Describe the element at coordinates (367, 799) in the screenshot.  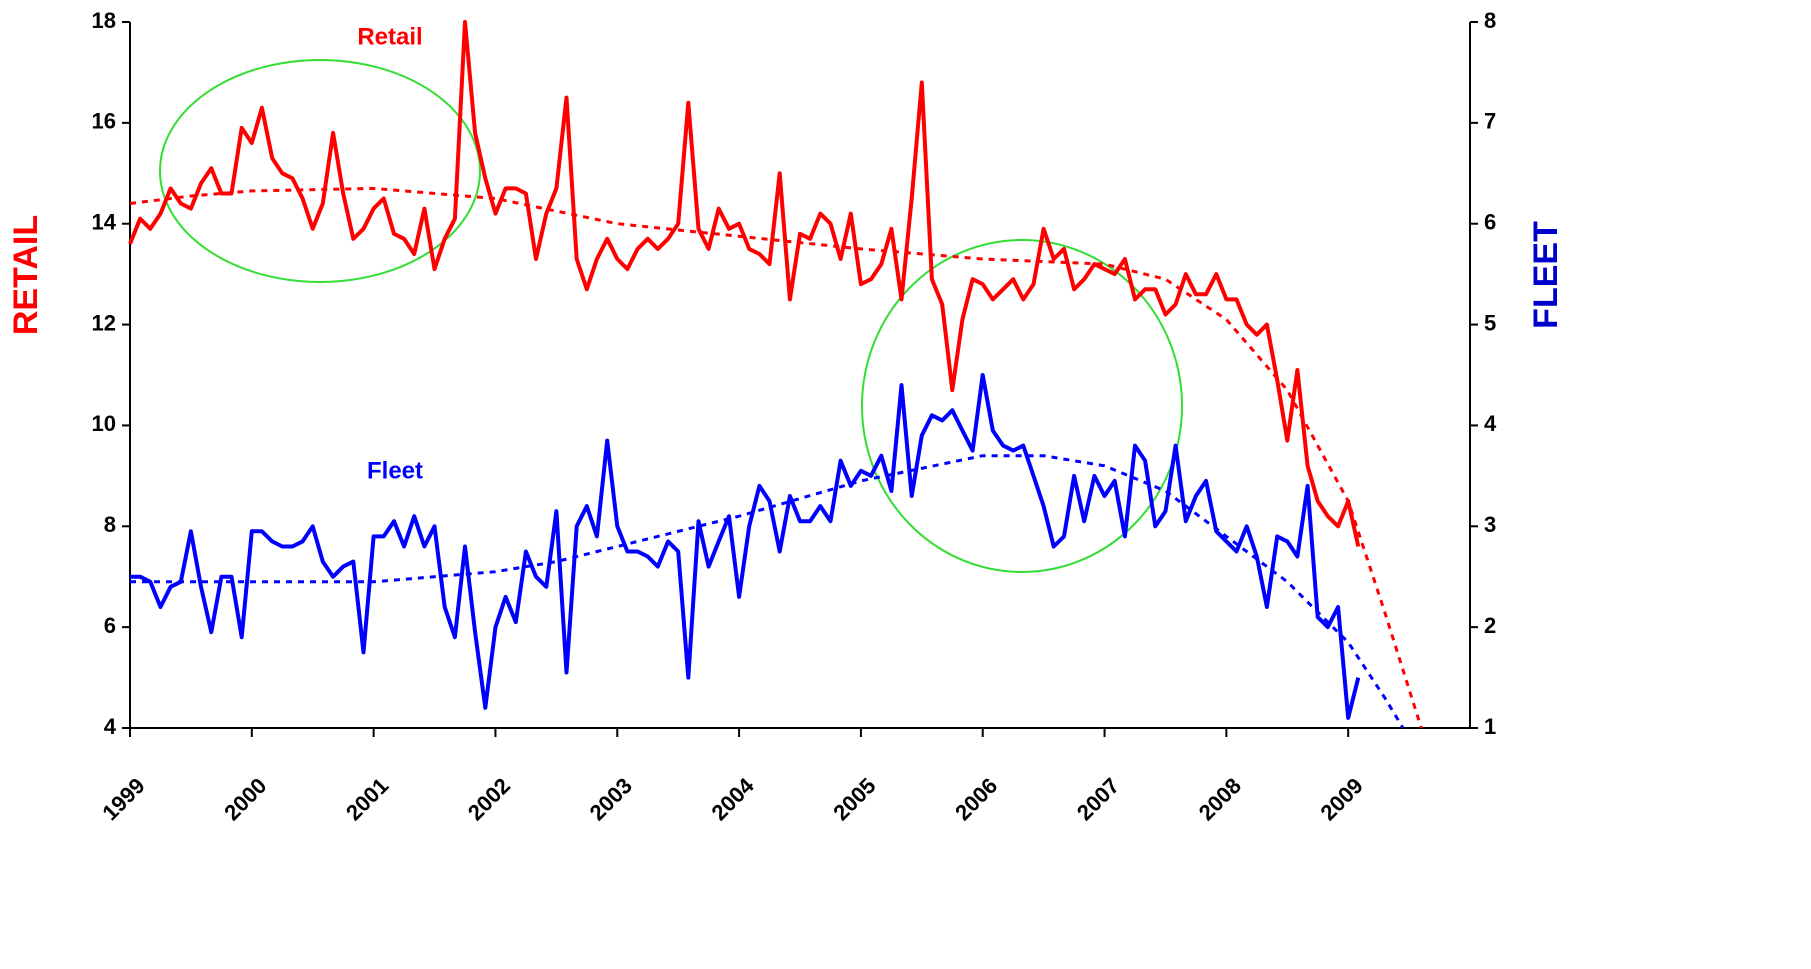
I see `x-tick-label: 2001` at that location.